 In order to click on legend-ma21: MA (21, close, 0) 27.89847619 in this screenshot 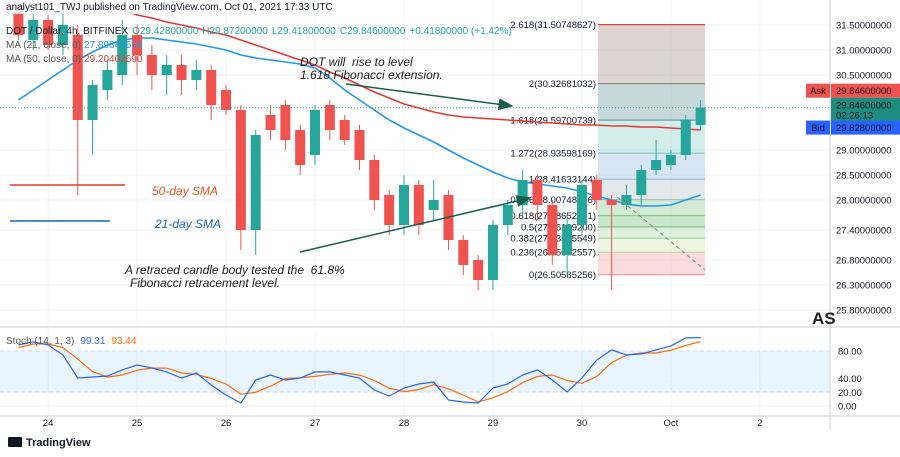, I will do `click(74, 45)`.